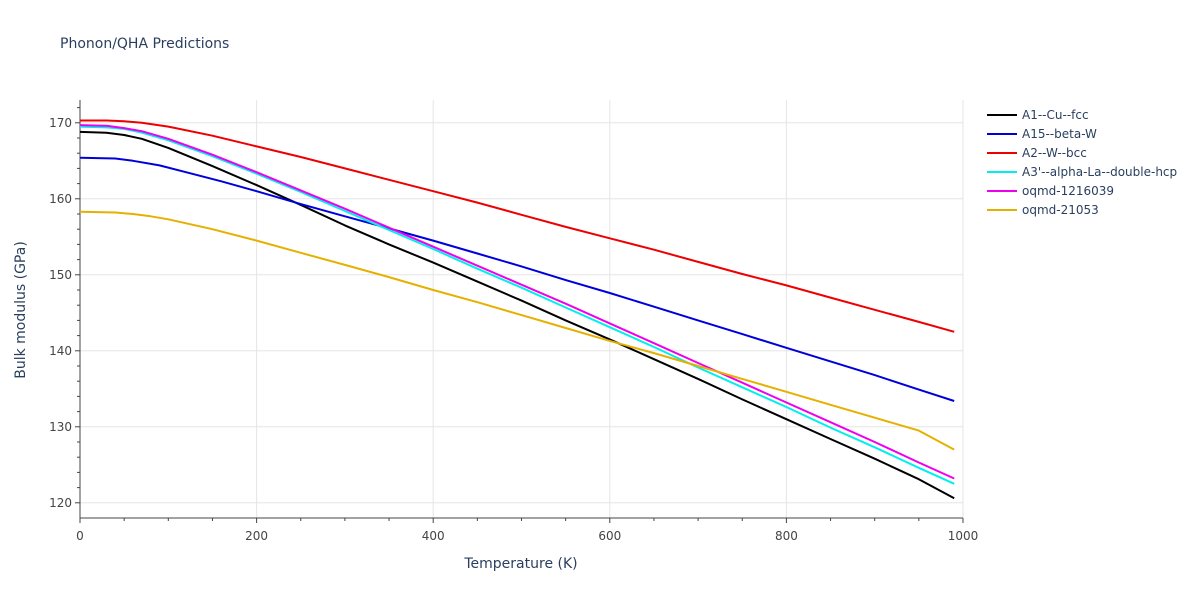 The height and width of the screenshot is (600, 1200). I want to click on y-tick-label: 140, so click(60, 351).